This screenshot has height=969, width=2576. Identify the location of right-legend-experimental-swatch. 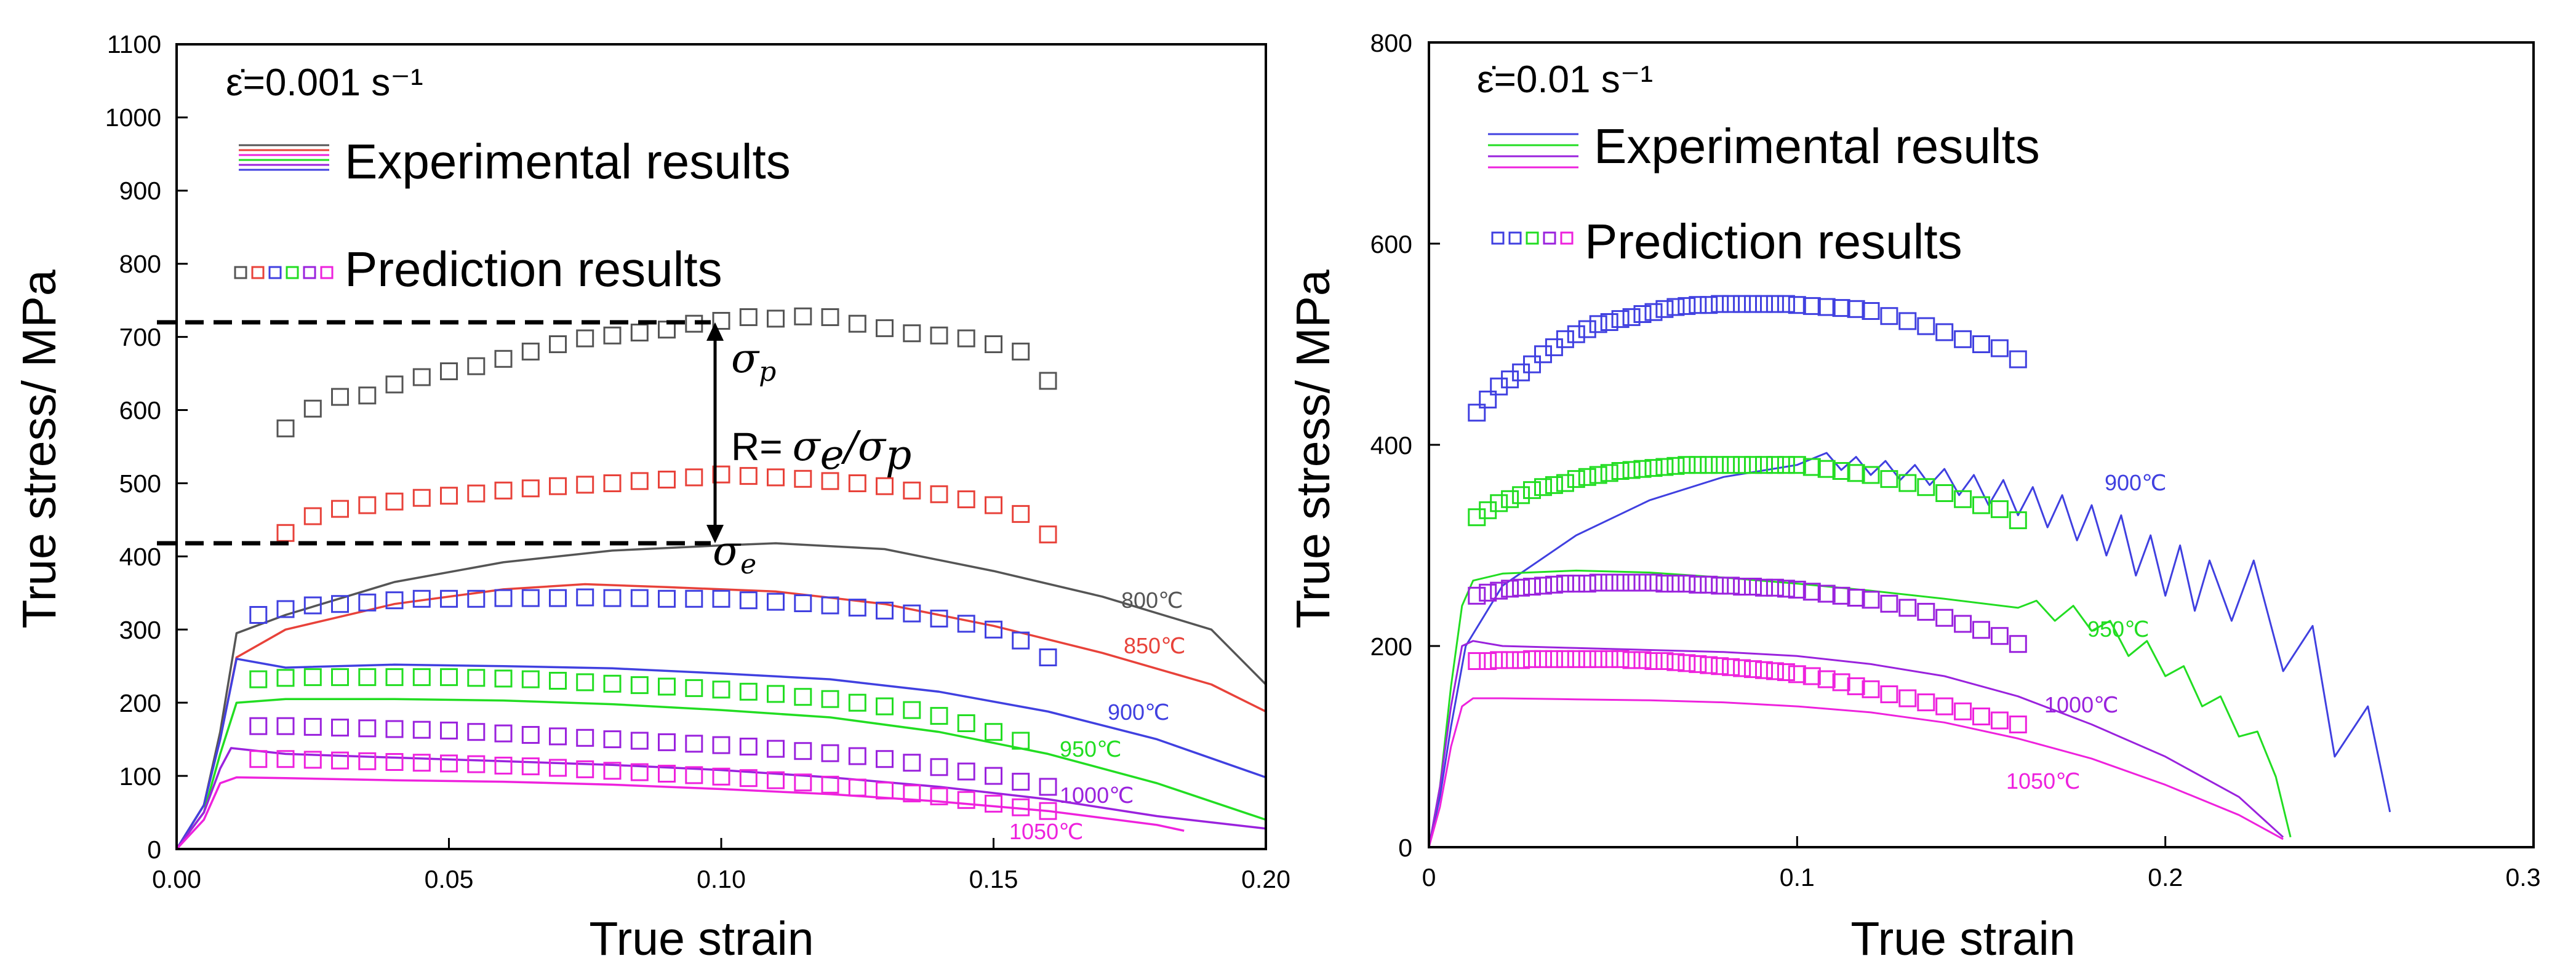
(1533, 151).